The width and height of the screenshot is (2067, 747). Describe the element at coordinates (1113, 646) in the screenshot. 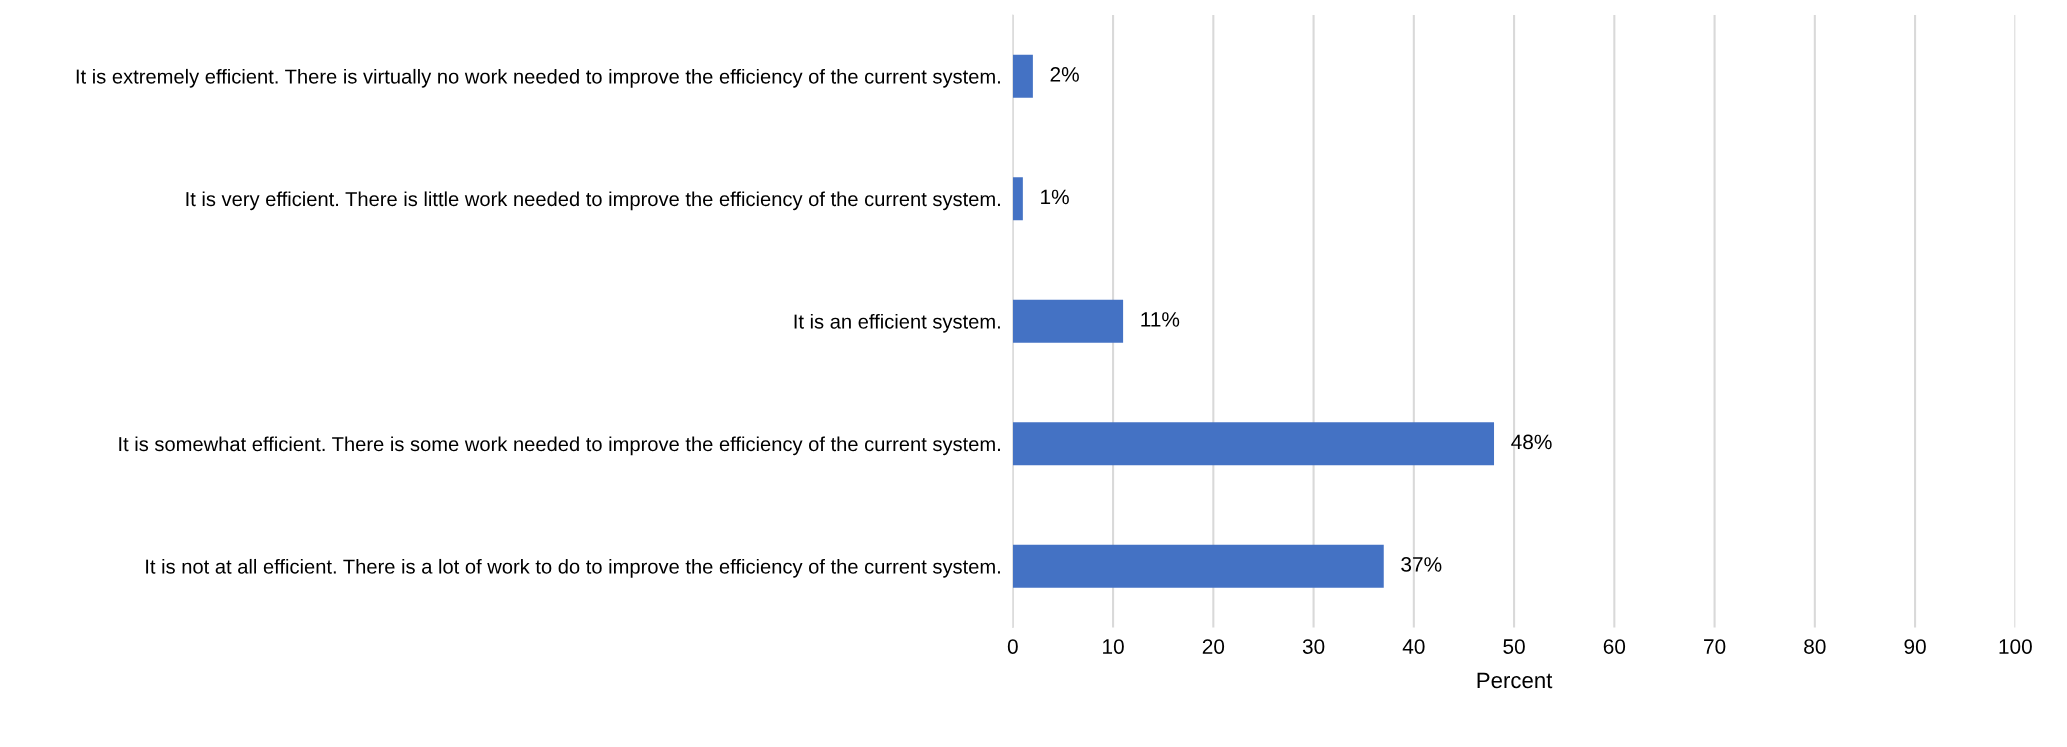

I see `x-tick-label: 10` at that location.